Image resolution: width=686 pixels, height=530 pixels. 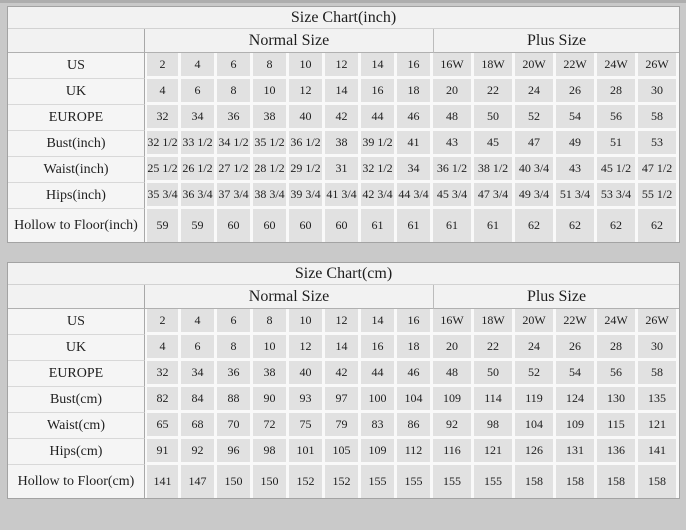 What do you see at coordinates (343, 196) in the screenshot?
I see `size-value-cell: 41 3/4` at bounding box center [343, 196].